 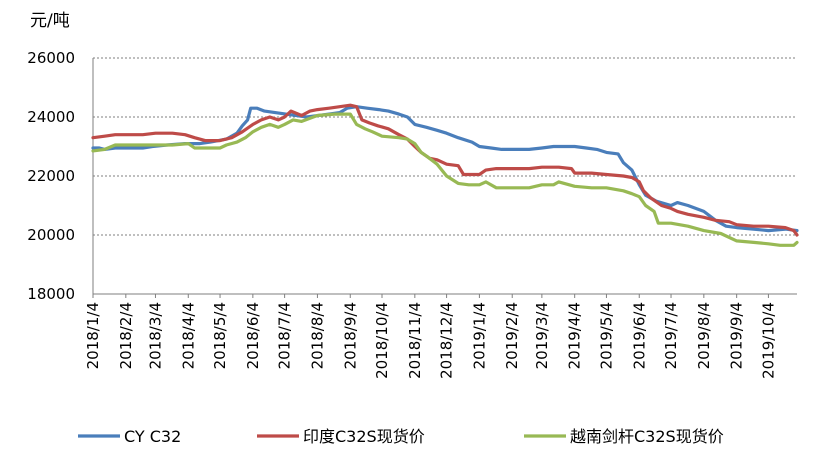 I want to click on x-tick-label-6: 2018/7/4, so click(x=285, y=335).